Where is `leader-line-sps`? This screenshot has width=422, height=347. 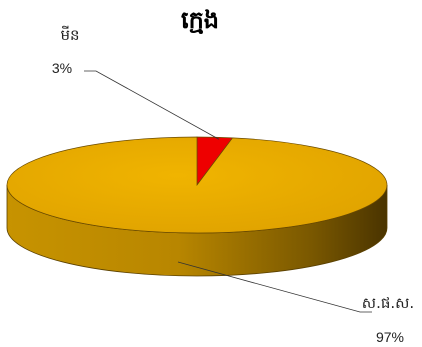 leader-line-sps is located at coordinates (274, 287).